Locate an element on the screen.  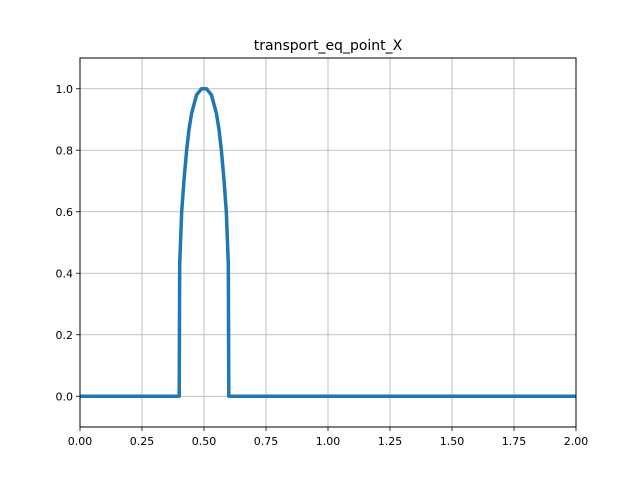
y-tick-label: 1.0 is located at coordinates (65, 89).